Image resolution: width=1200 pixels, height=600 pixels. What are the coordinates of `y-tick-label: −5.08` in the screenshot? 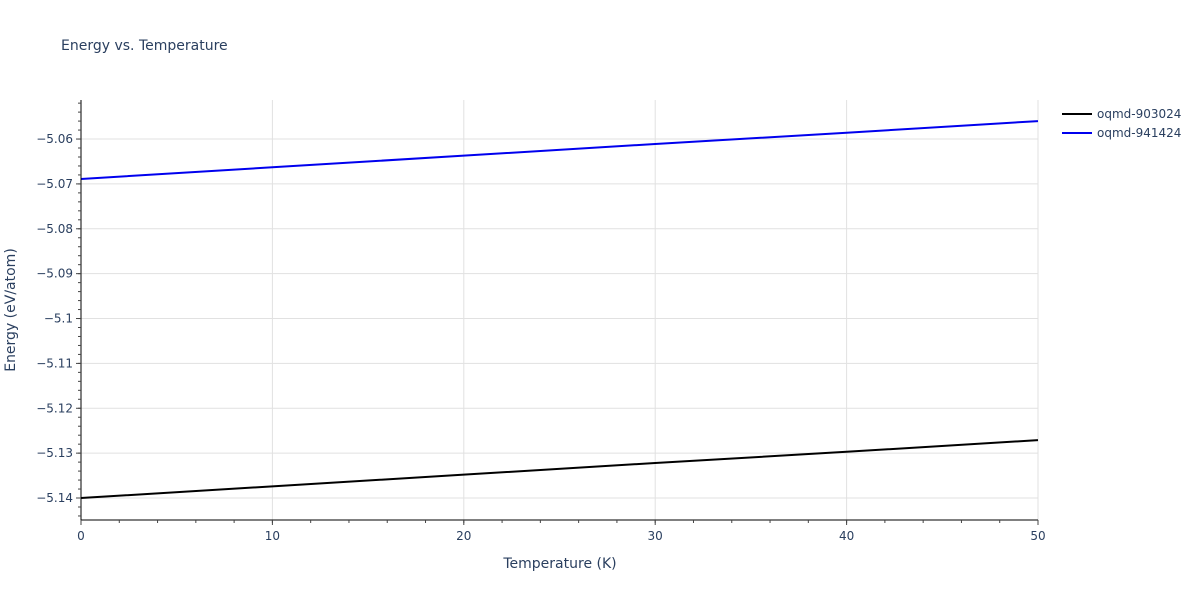 It's located at (54, 229).